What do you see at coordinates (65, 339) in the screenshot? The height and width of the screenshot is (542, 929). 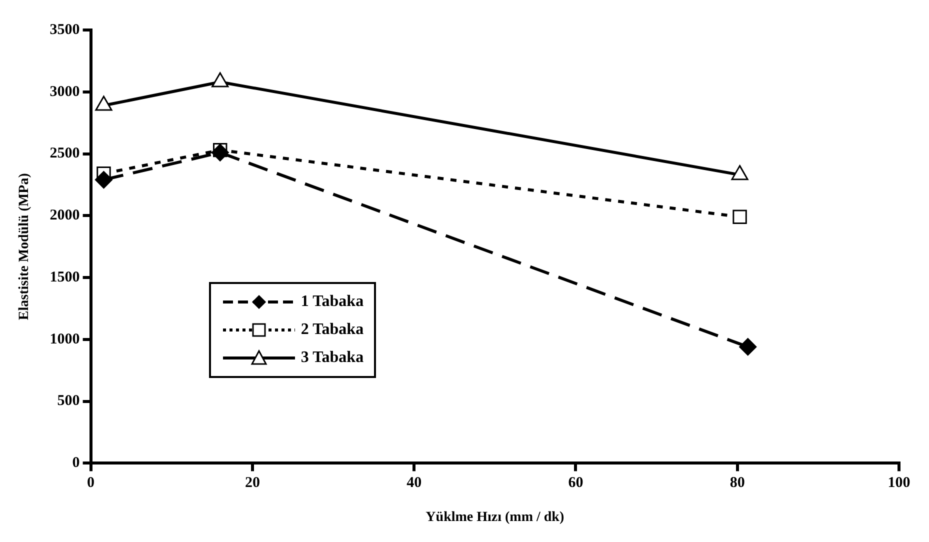 I see `y-tick-label: 1000` at bounding box center [65, 339].